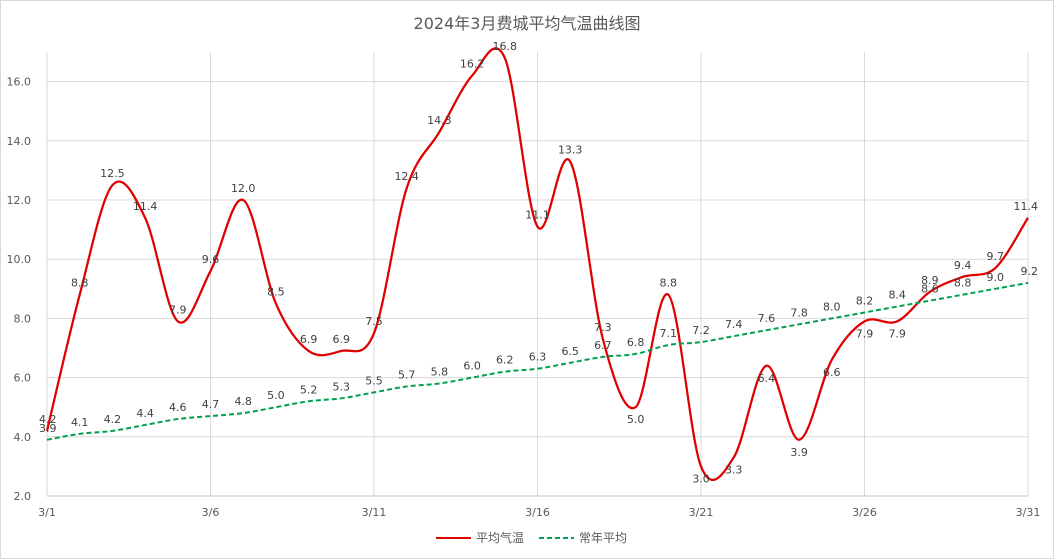 The height and width of the screenshot is (559, 1054). What do you see at coordinates (406, 176) in the screenshot?
I see `avg-temp-data-label: 12.4` at bounding box center [406, 176].